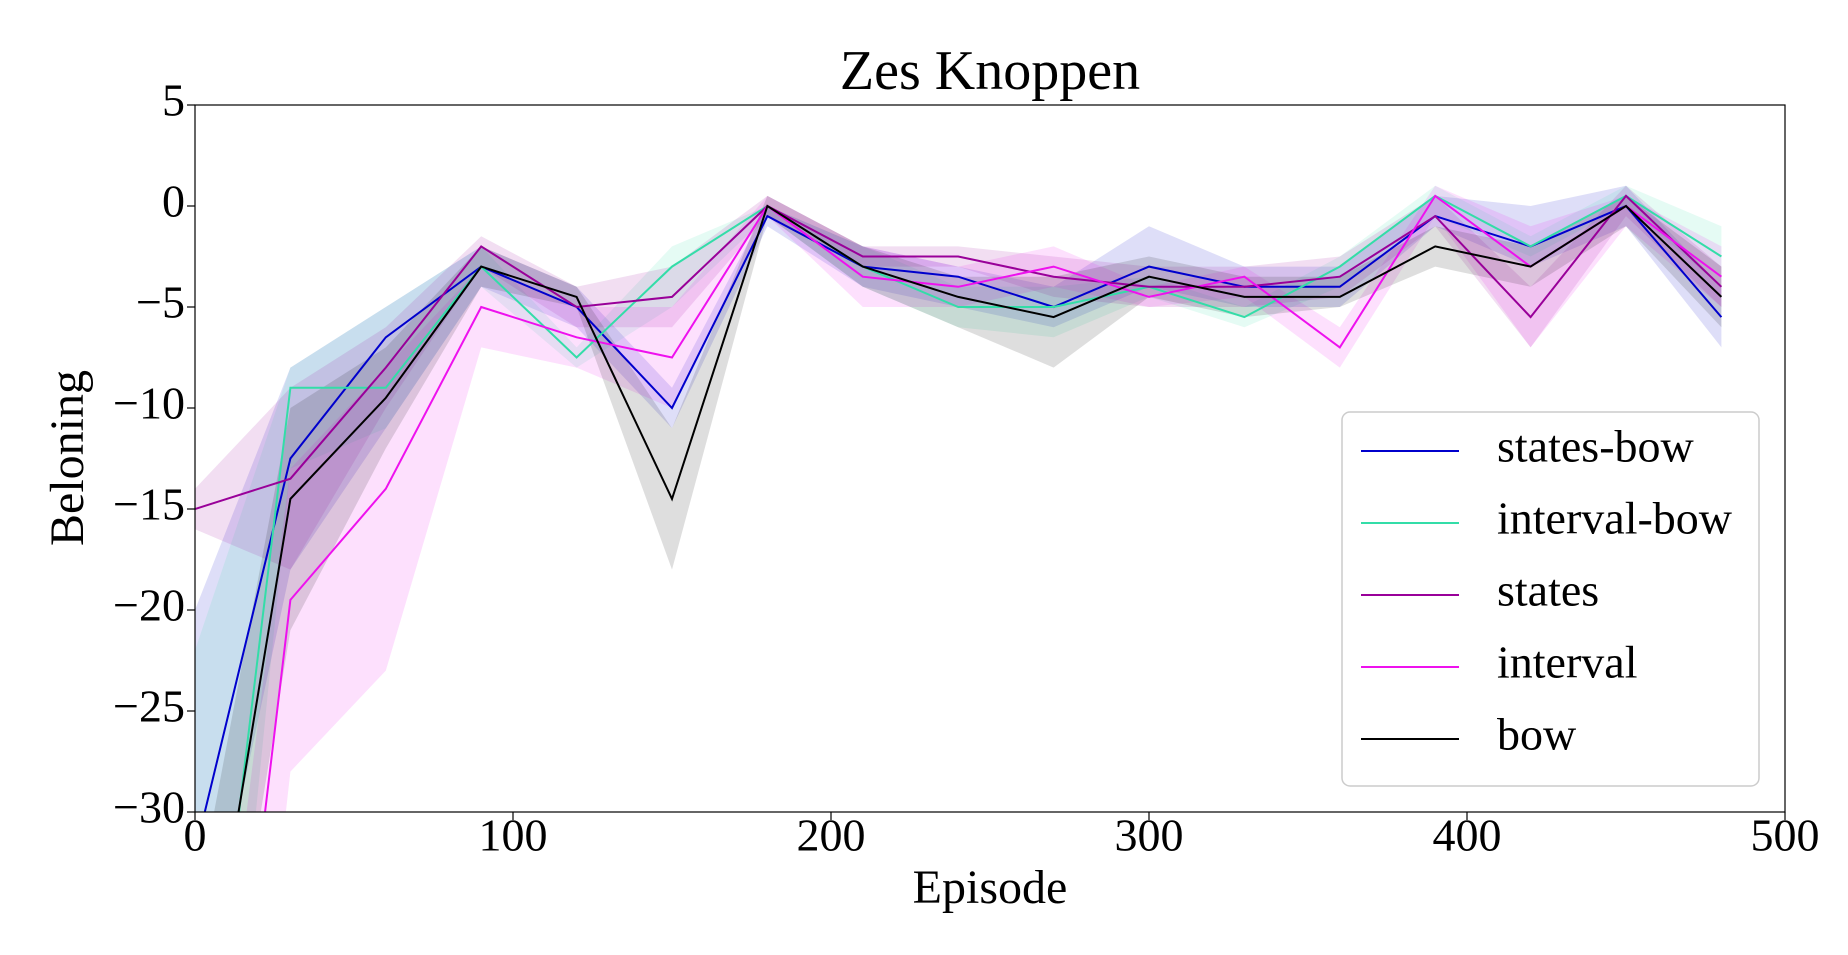 The width and height of the screenshot is (1848, 955). Describe the element at coordinates (149, 504) in the screenshot. I see `y-tick-label: −15` at that location.